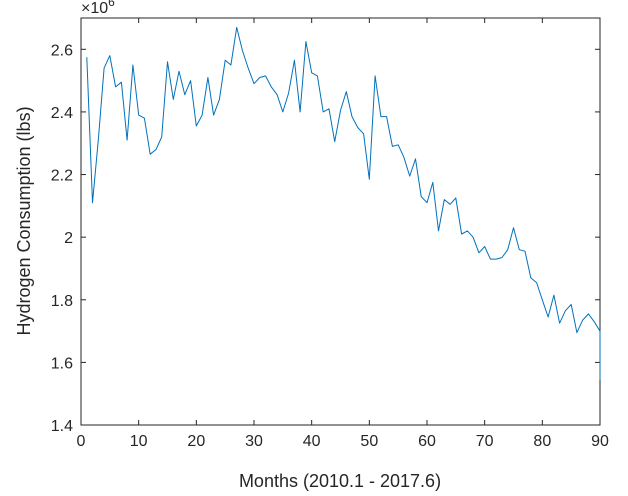 The width and height of the screenshot is (628, 496). What do you see at coordinates (94, 8) in the screenshot?
I see `y-exponent-base: ×10` at bounding box center [94, 8].